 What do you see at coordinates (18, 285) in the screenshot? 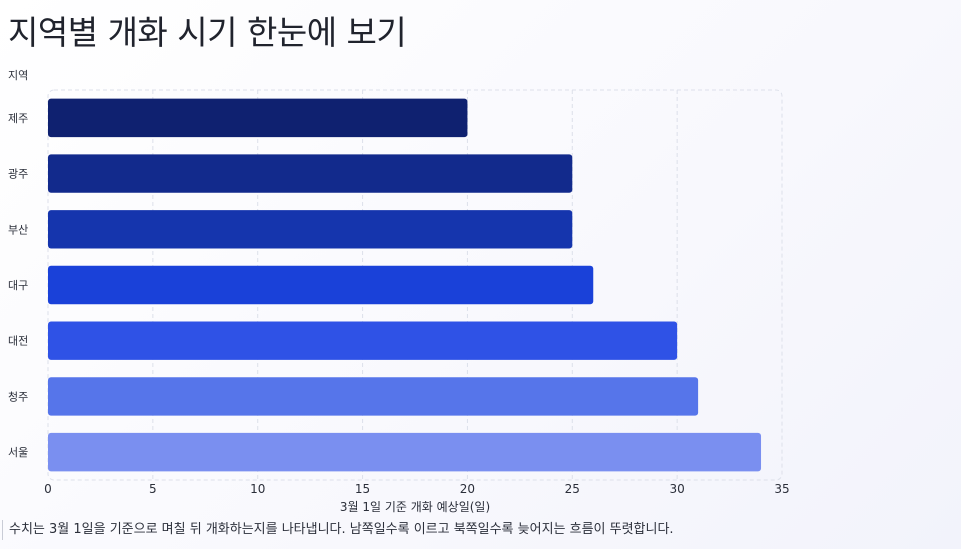
I see `y-tick-label: 대구` at bounding box center [18, 285].